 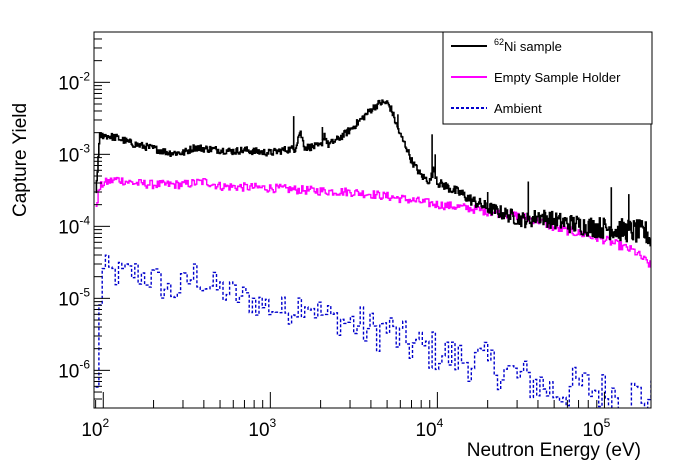 I want to click on y-tick-label: 10⁻², so click(x=74, y=81).